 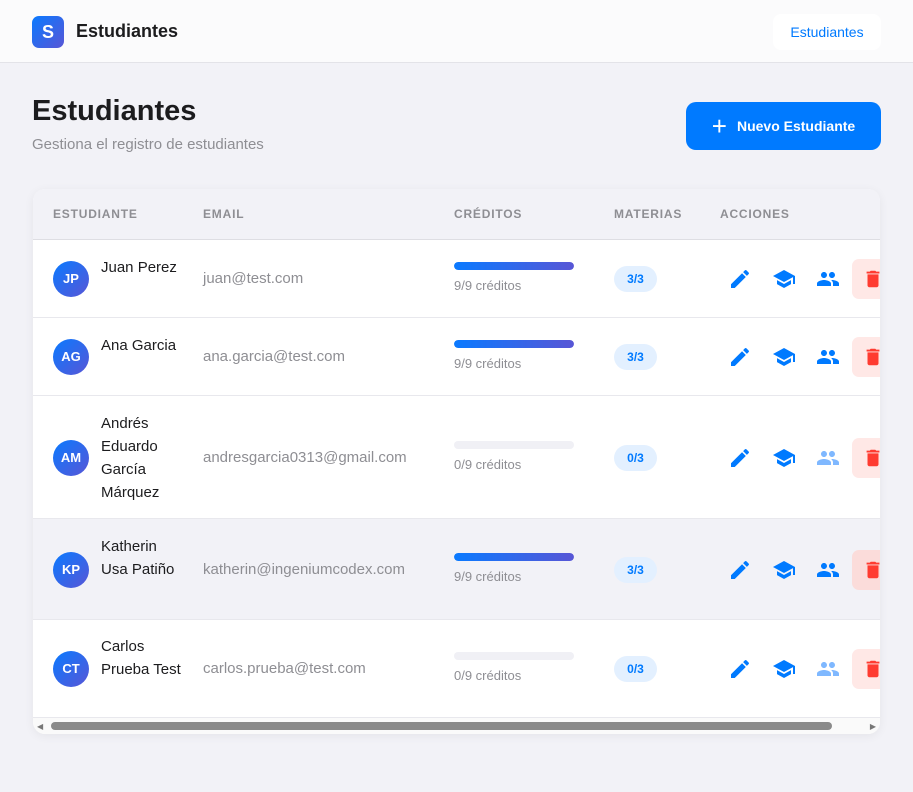 What do you see at coordinates (304, 569) in the screenshot?
I see `student-email: katherin@ingeniumcodex.com` at bounding box center [304, 569].